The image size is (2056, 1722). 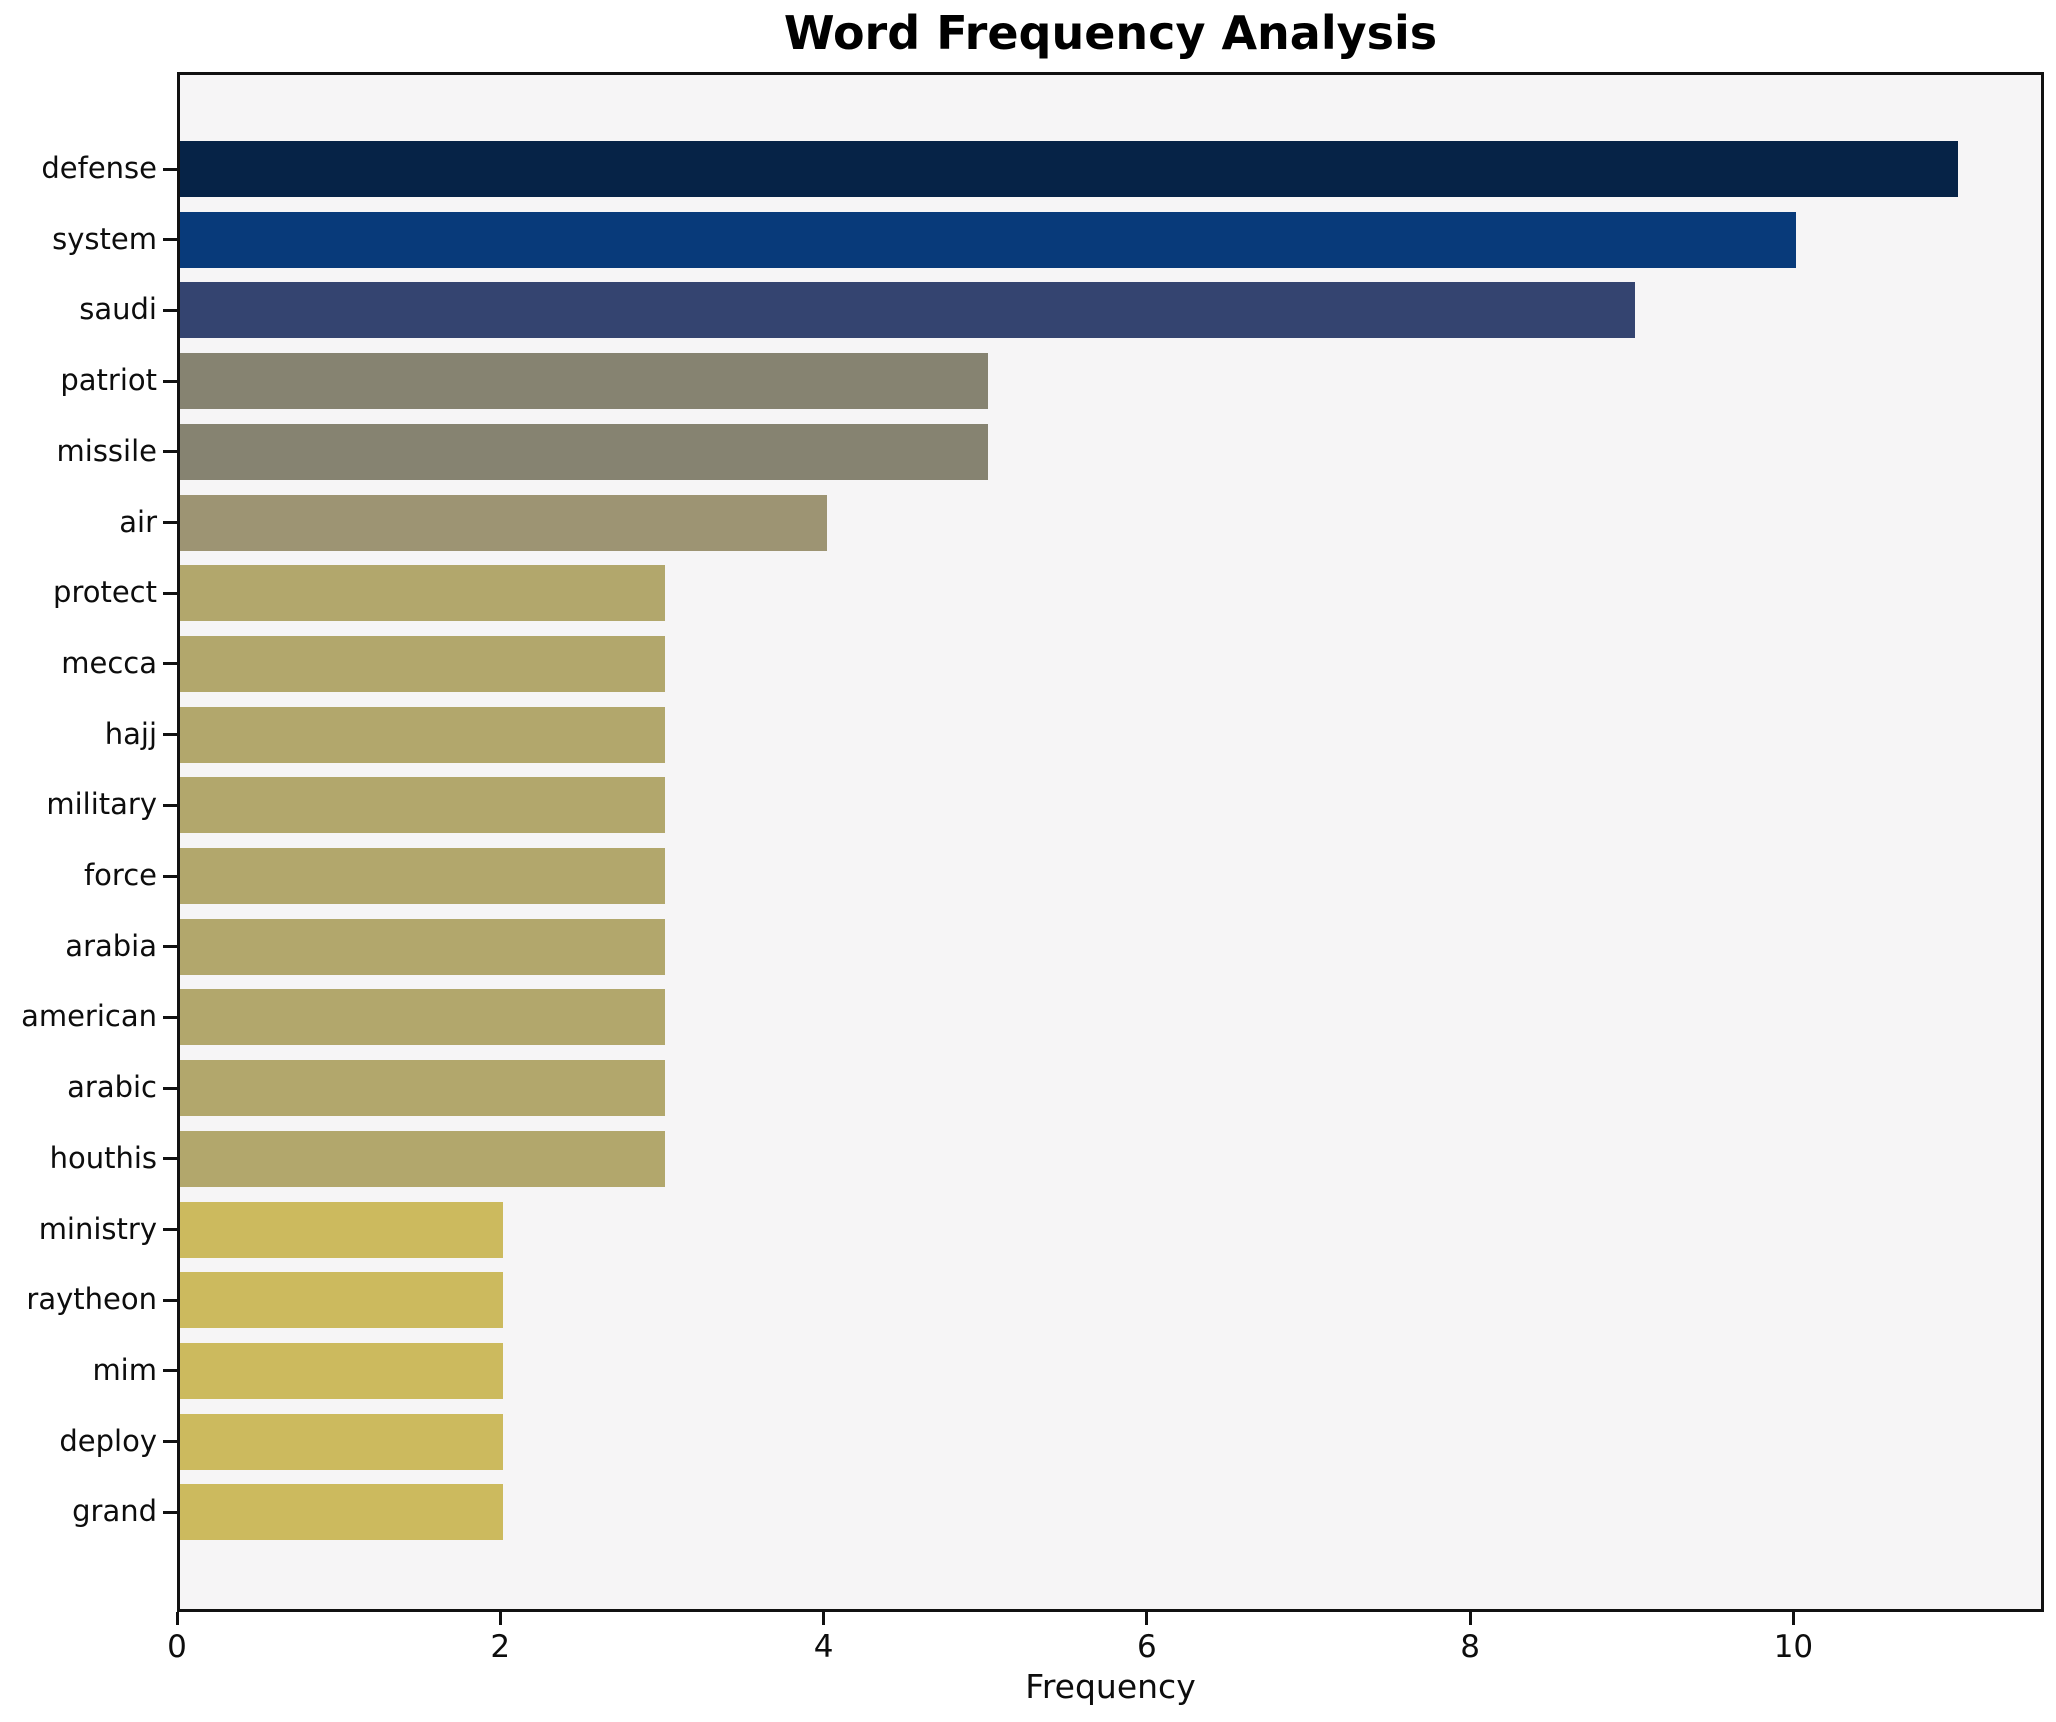 What do you see at coordinates (422, 876) in the screenshot?
I see `bar-force` at bounding box center [422, 876].